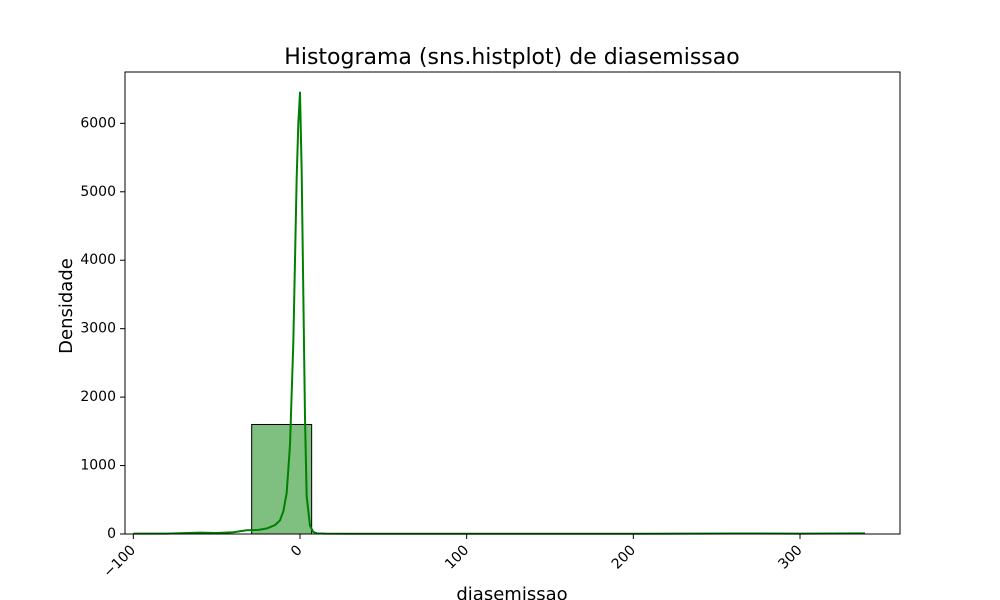  I want to click on x-tick-label: 100, so click(457, 557).